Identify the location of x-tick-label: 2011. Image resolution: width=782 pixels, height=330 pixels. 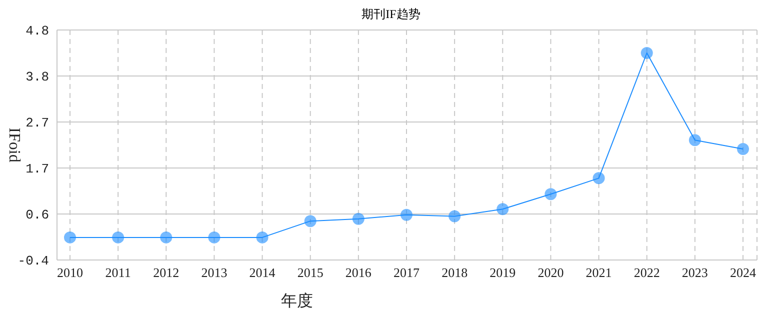
(118, 272).